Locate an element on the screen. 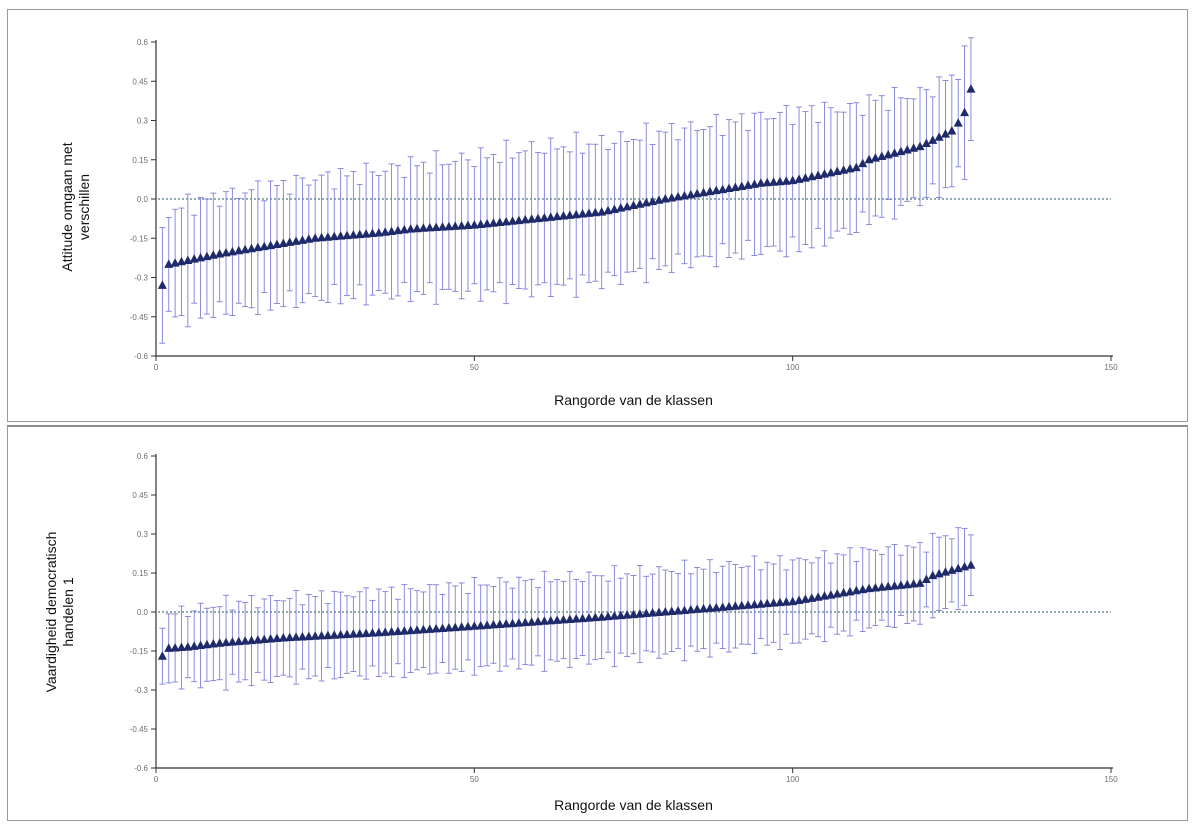  x-axis-label: Rangorde van de klassen is located at coordinates (633, 400).